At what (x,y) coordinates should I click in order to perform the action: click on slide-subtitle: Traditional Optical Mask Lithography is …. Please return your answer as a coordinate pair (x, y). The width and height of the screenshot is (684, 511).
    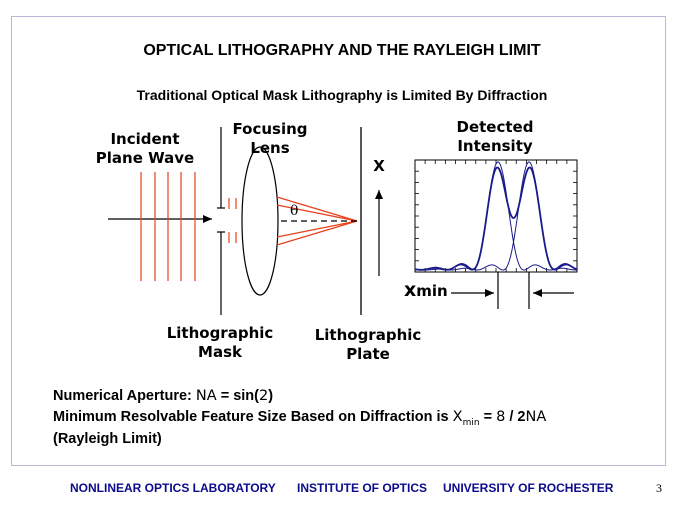
    Looking at the image, I should click on (342, 95).